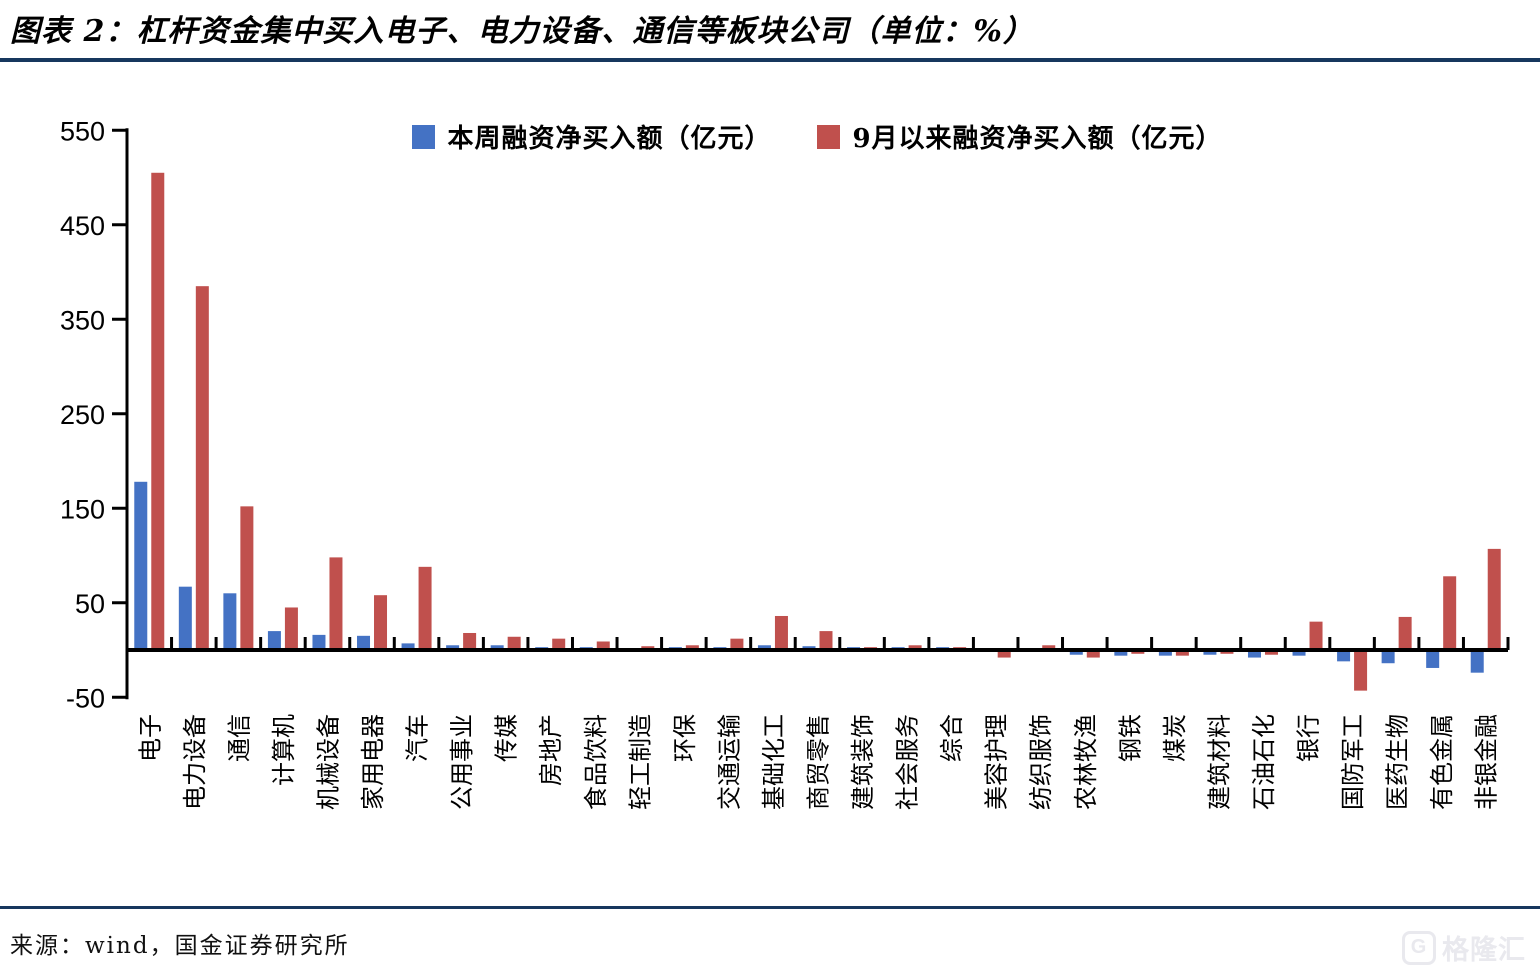  Describe the element at coordinates (1037, 139) in the screenshot. I see `legend-label: 9月以来融资净买入额（亿元）` at that location.